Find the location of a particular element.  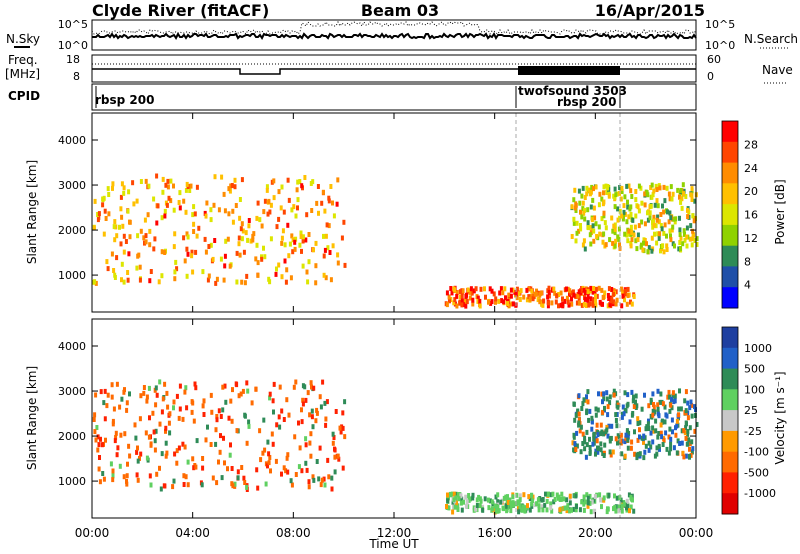

colorbar-frame is located at coordinates (730, 214).